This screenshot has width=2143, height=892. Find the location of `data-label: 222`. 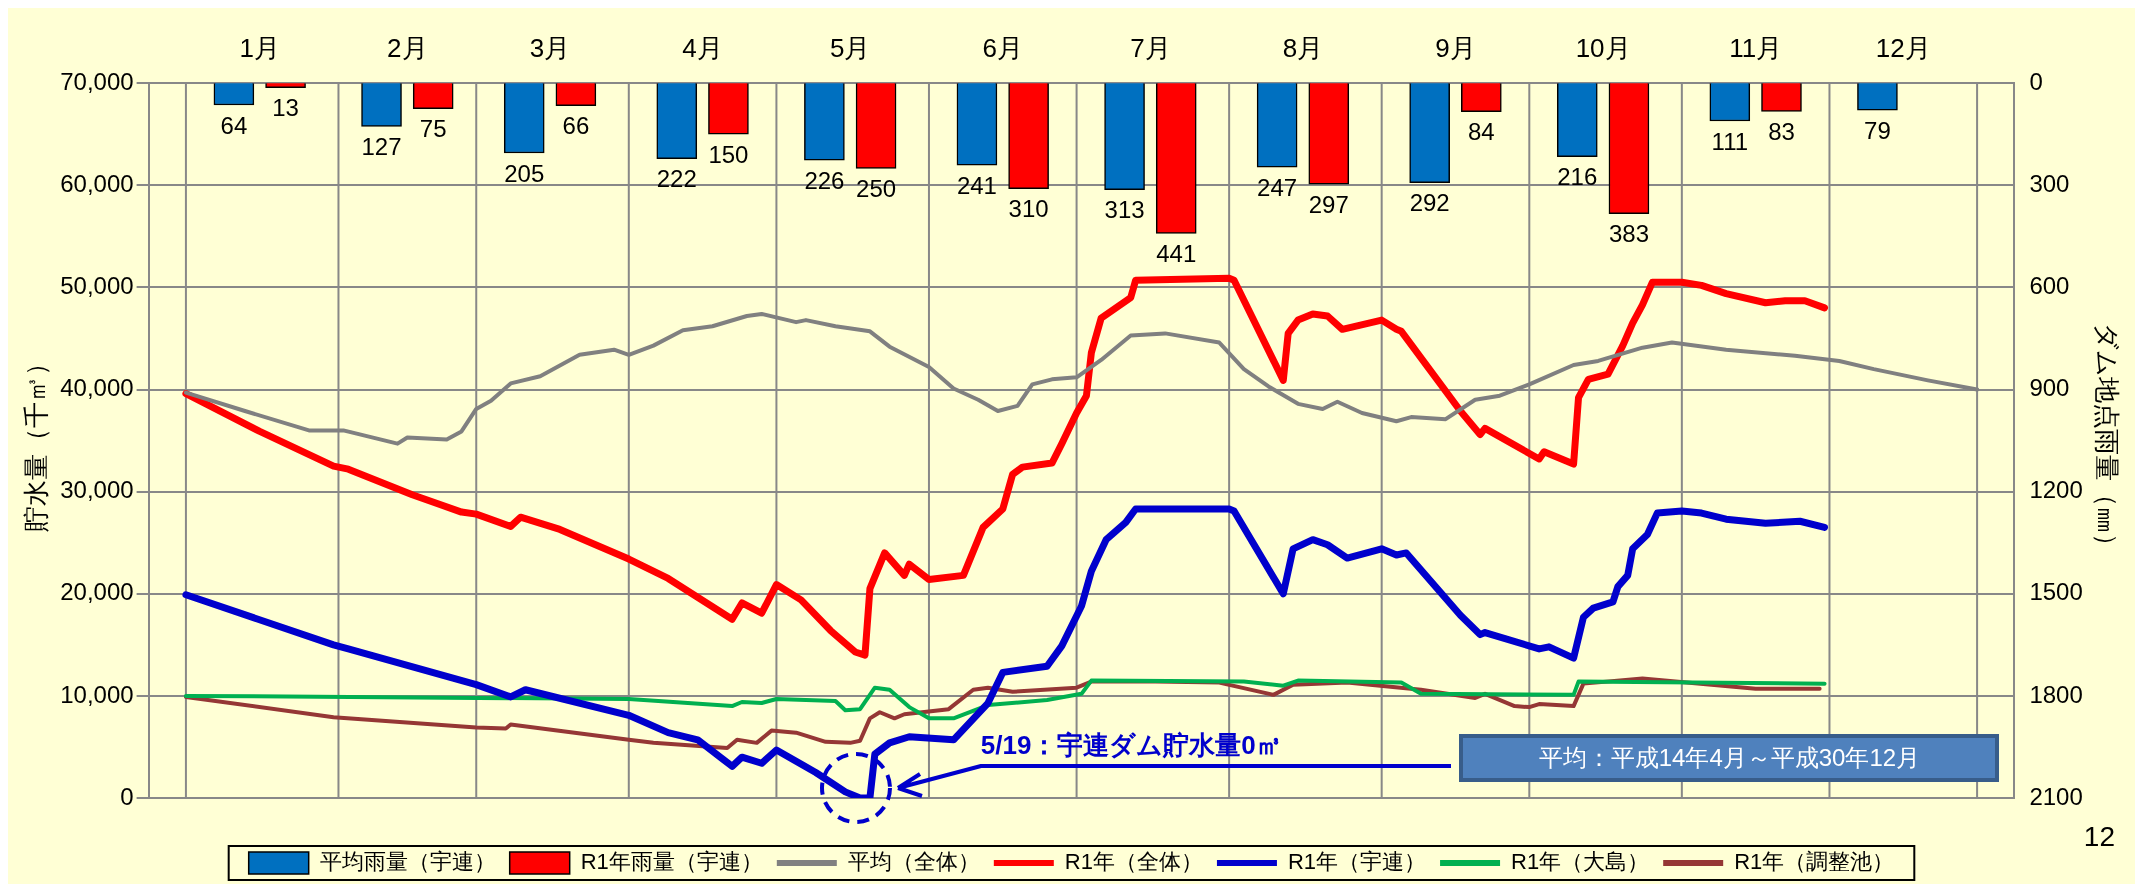

data-label: 222 is located at coordinates (676, 179).